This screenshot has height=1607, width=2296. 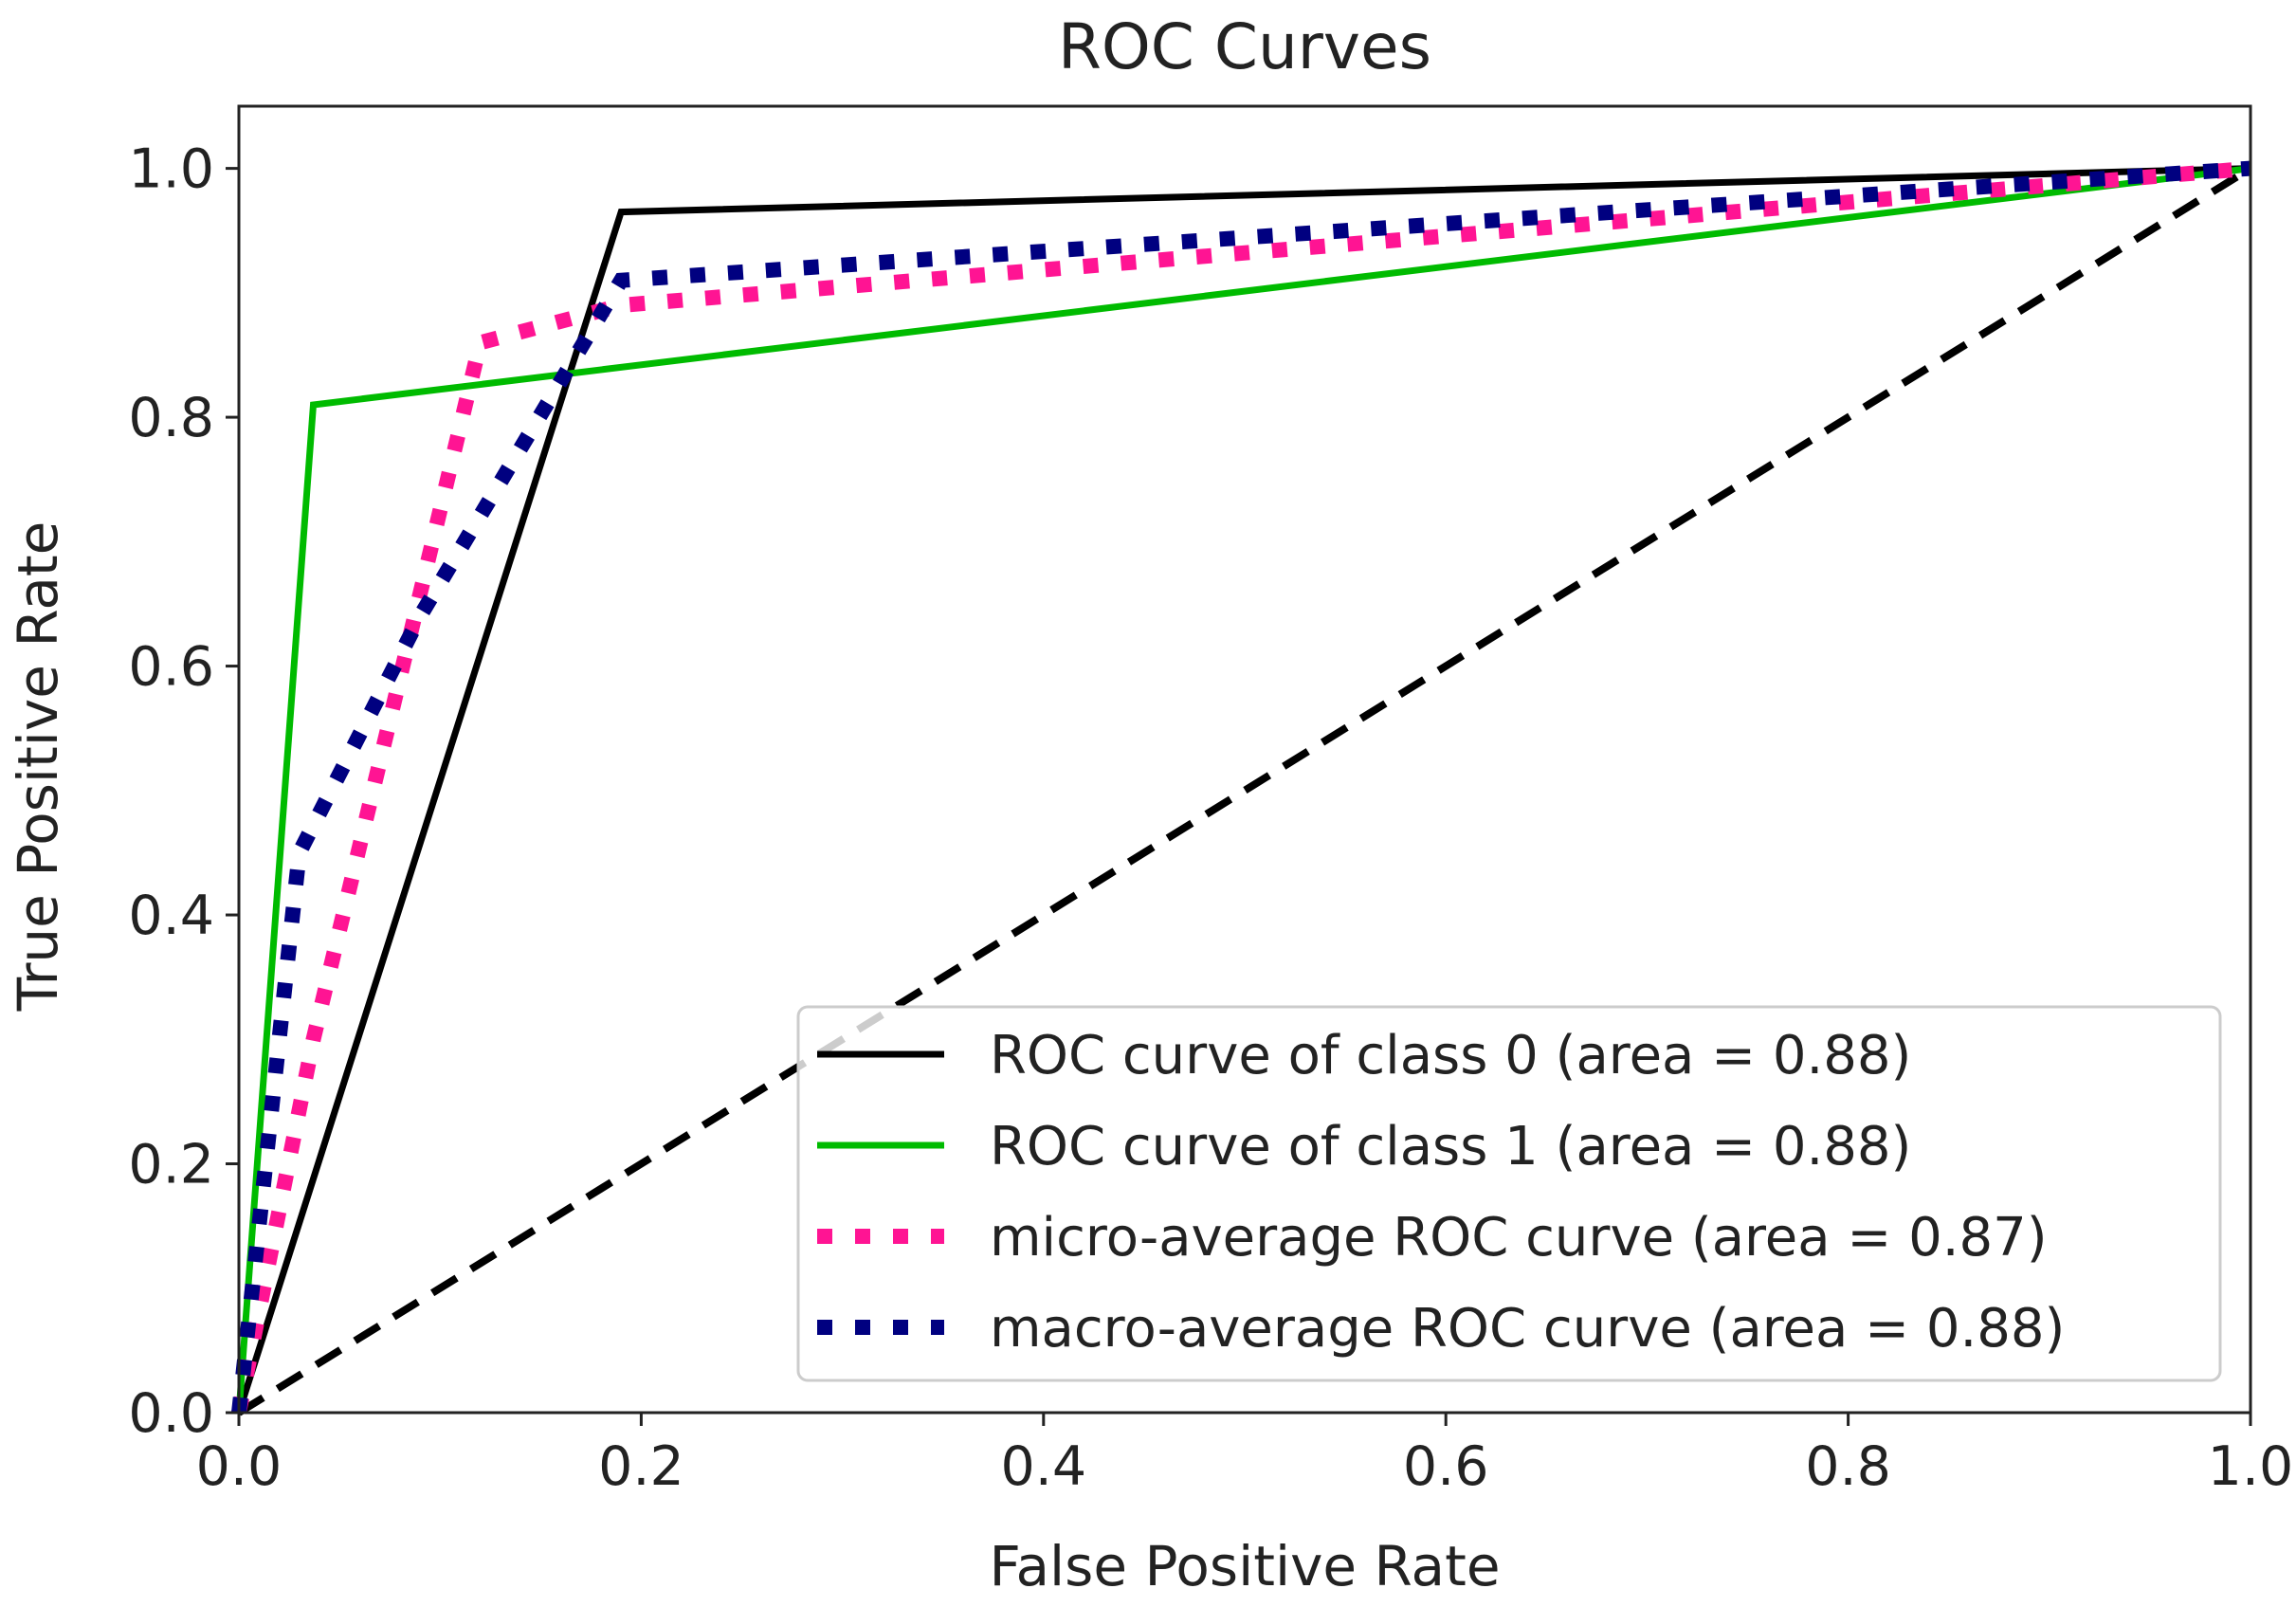 I want to click on y-tick-label: 0.4, so click(x=171, y=916).